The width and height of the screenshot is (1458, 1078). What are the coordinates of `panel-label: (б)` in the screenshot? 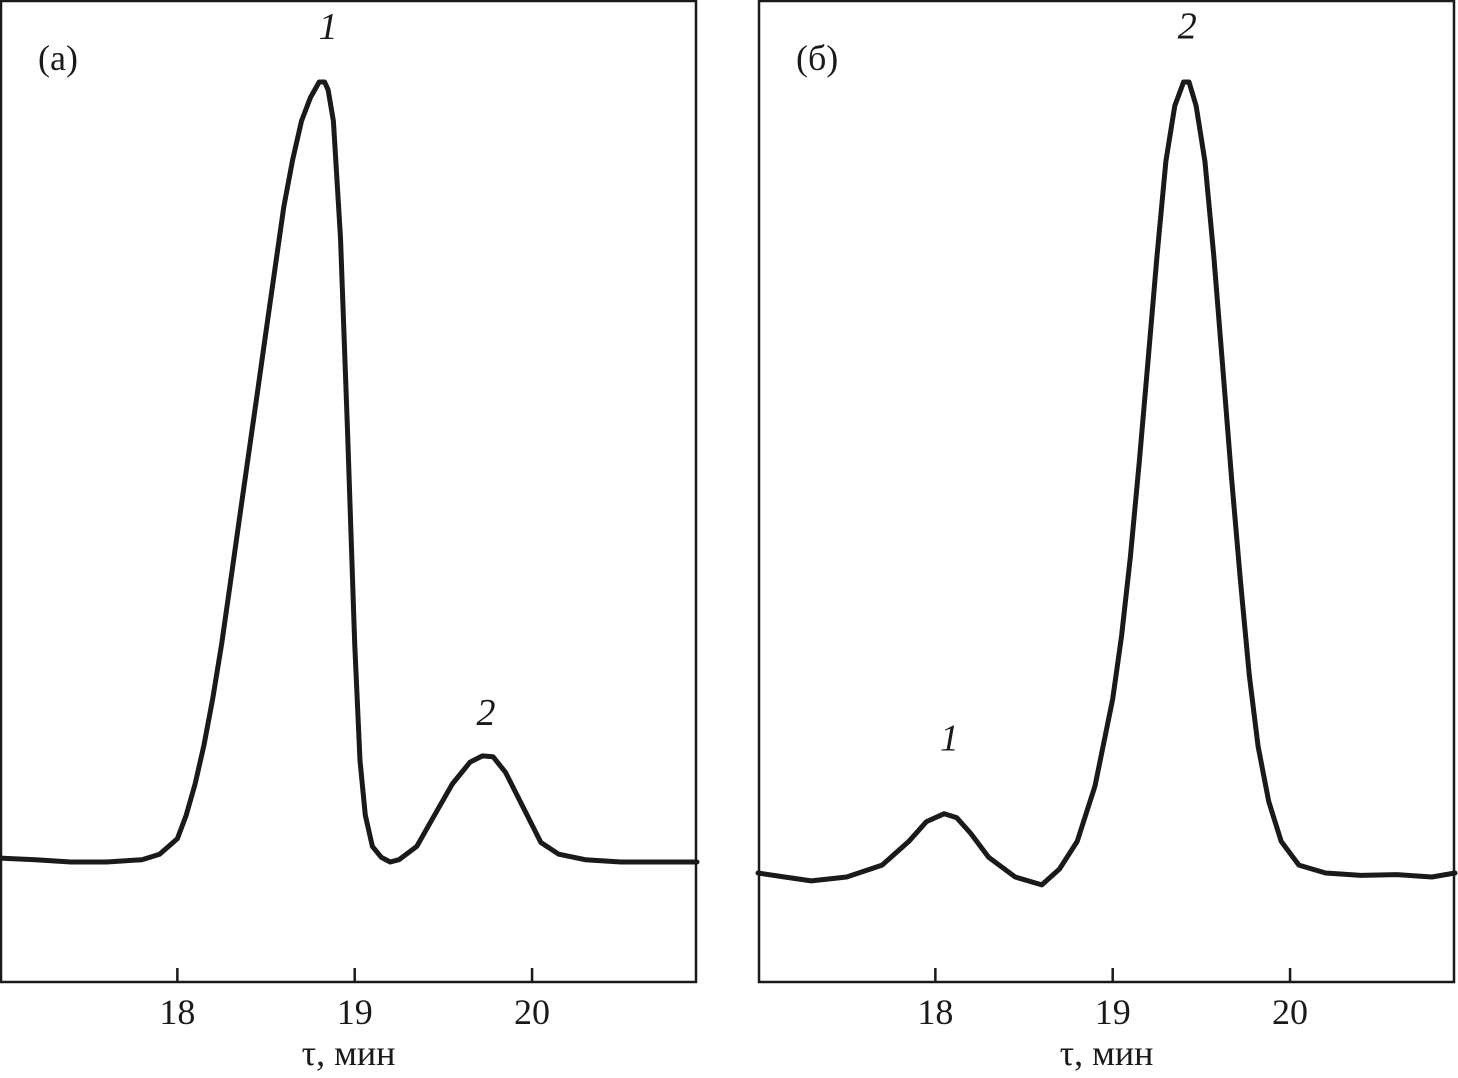 It's located at (817, 58).